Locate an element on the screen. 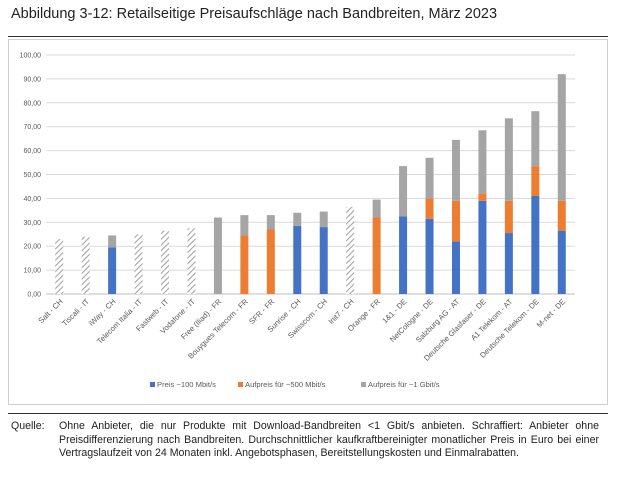 Image resolution: width=617 pixels, height=488 pixels. legend-label: Aufpreis für ~1 Gbit/s is located at coordinates (404, 384).